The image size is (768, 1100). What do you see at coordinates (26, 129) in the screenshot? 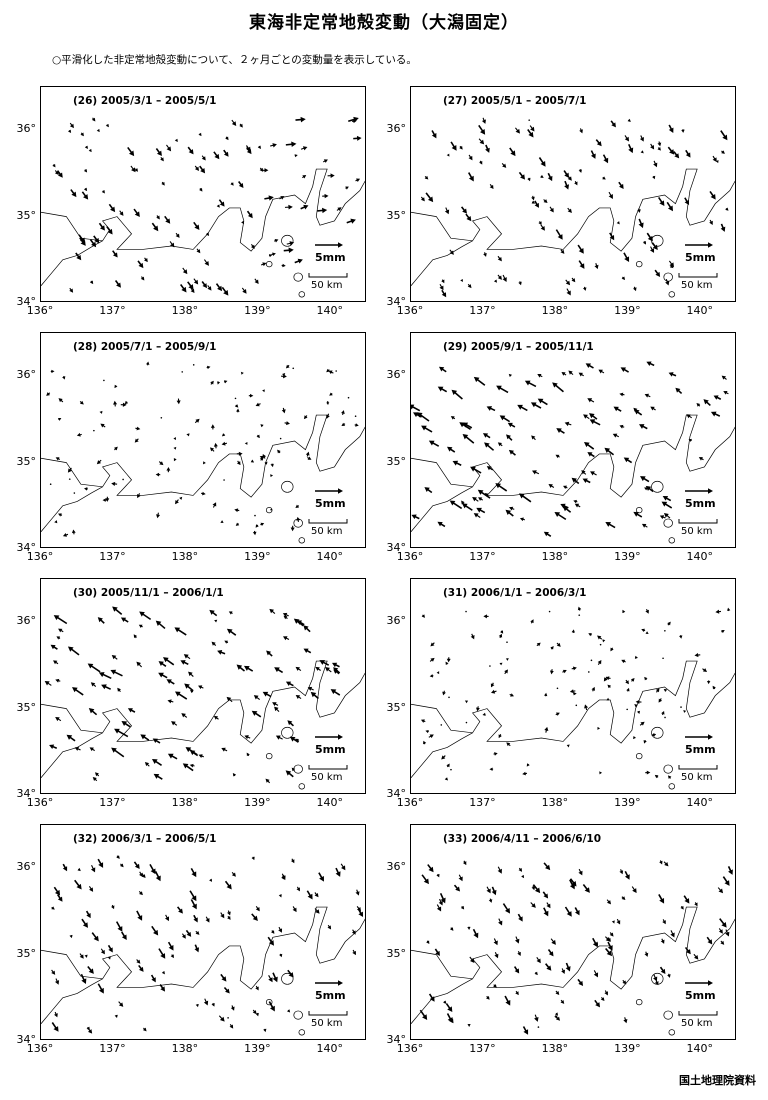
I see `latitude-tick-label: 36°` at bounding box center [26, 129].